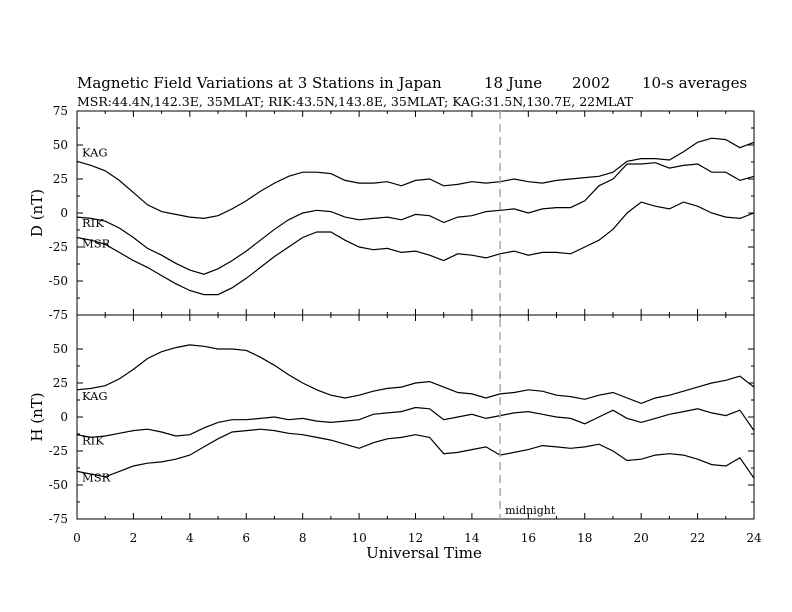  I want to click on x-tick-label: 18, so click(584, 538).